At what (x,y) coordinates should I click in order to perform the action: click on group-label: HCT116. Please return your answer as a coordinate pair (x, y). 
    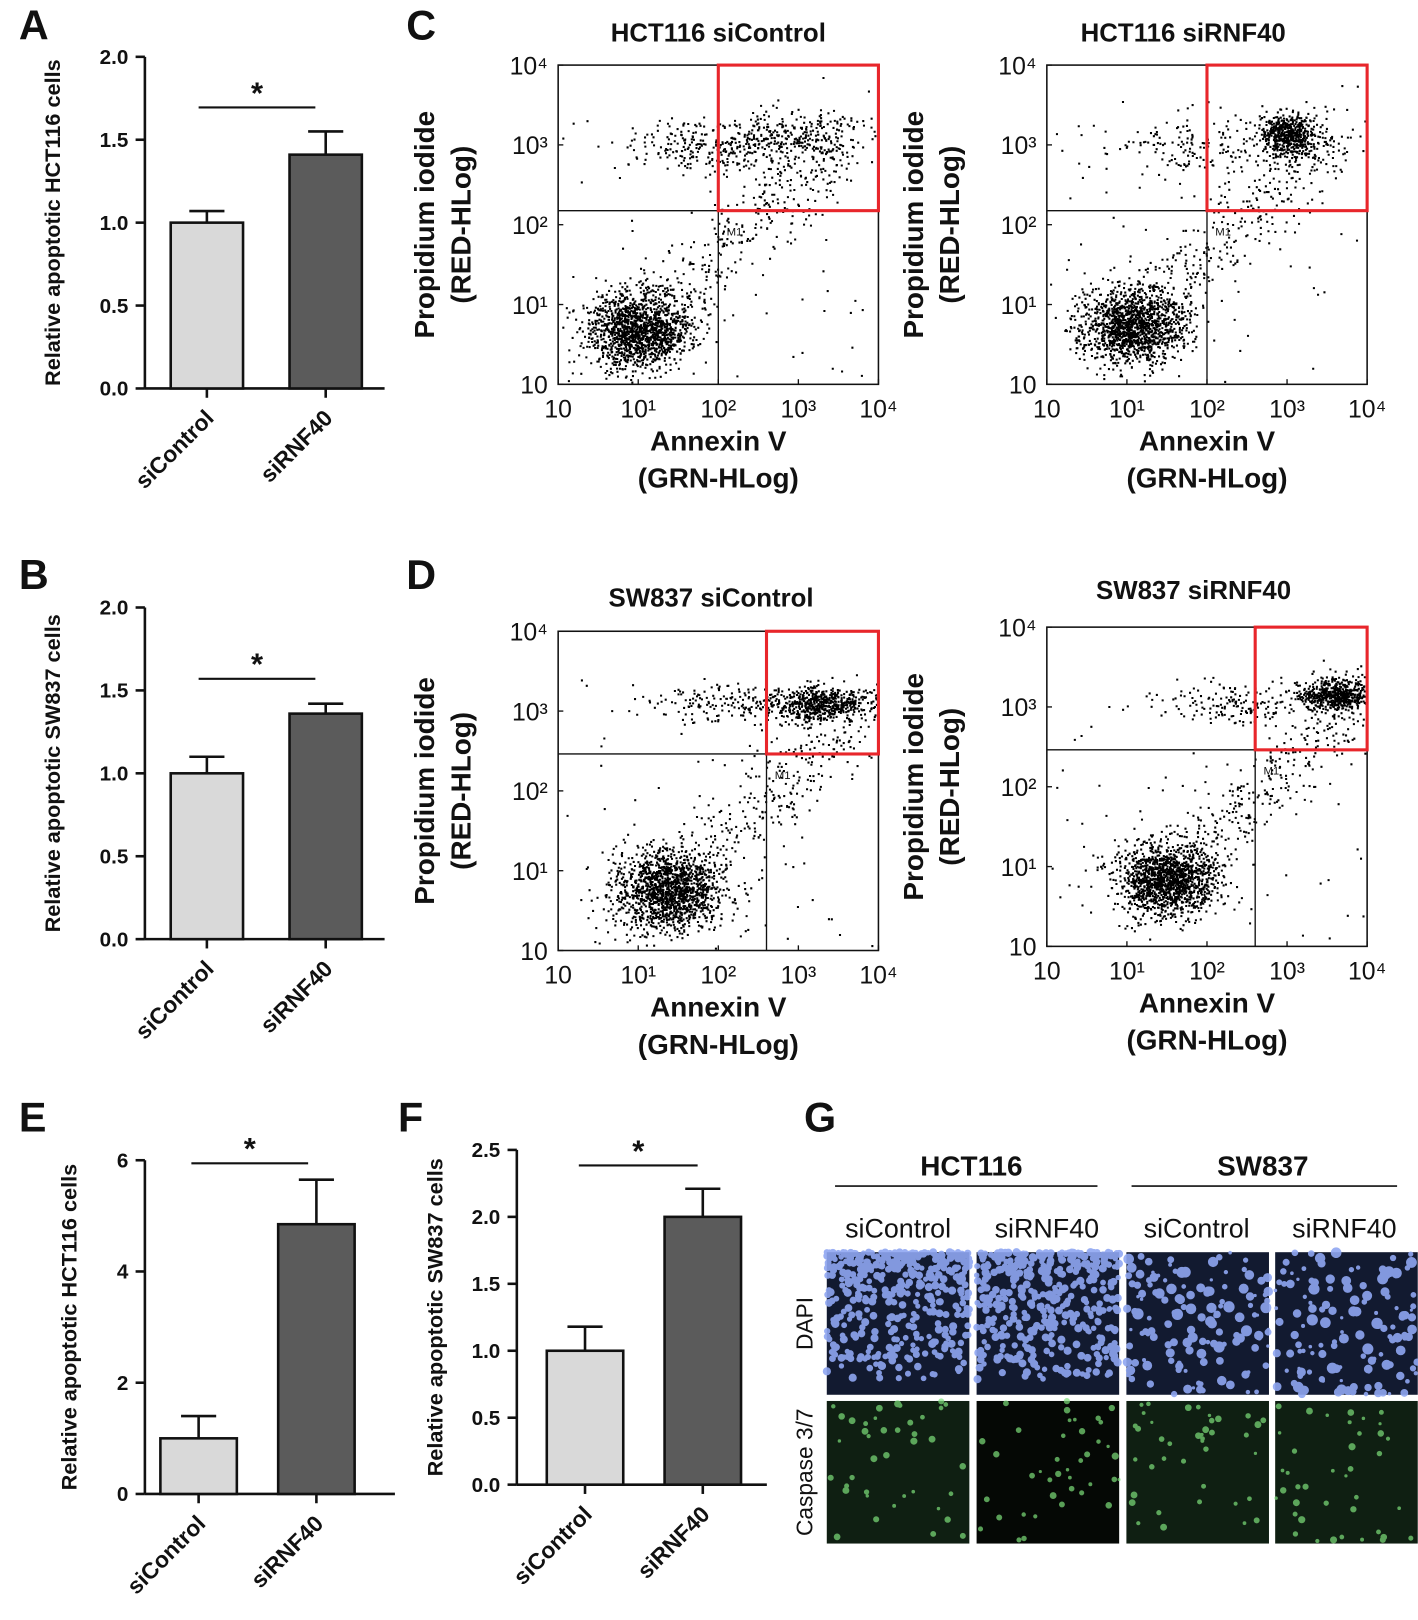
    Looking at the image, I should click on (971, 1166).